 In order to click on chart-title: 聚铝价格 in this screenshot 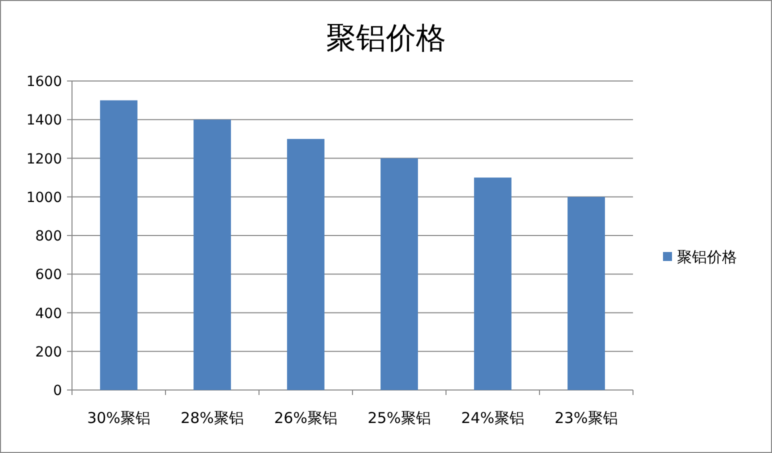, I will do `click(386, 38)`.